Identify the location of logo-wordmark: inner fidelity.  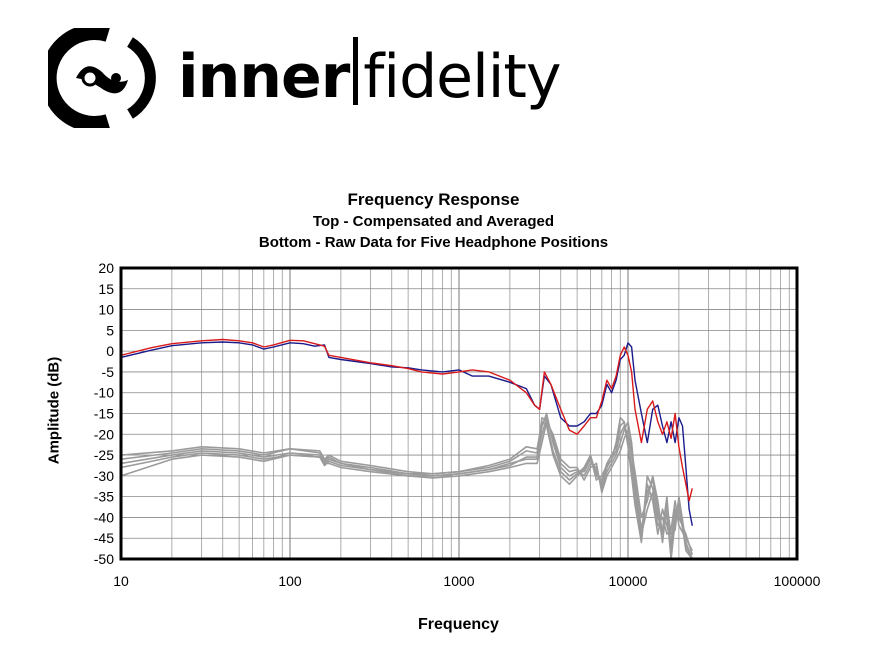
(369, 77).